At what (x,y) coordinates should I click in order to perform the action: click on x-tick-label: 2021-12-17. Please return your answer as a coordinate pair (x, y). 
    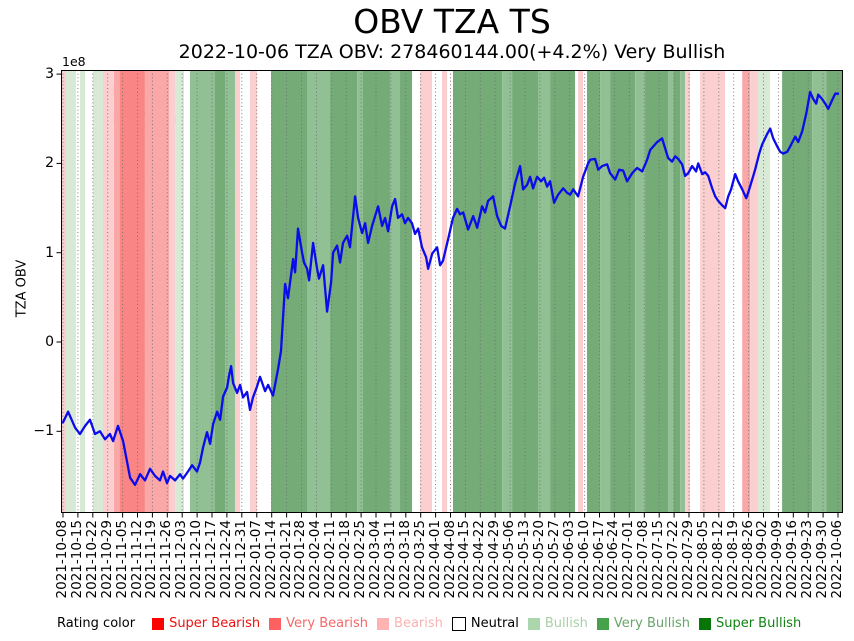
    Looking at the image, I should click on (211, 559).